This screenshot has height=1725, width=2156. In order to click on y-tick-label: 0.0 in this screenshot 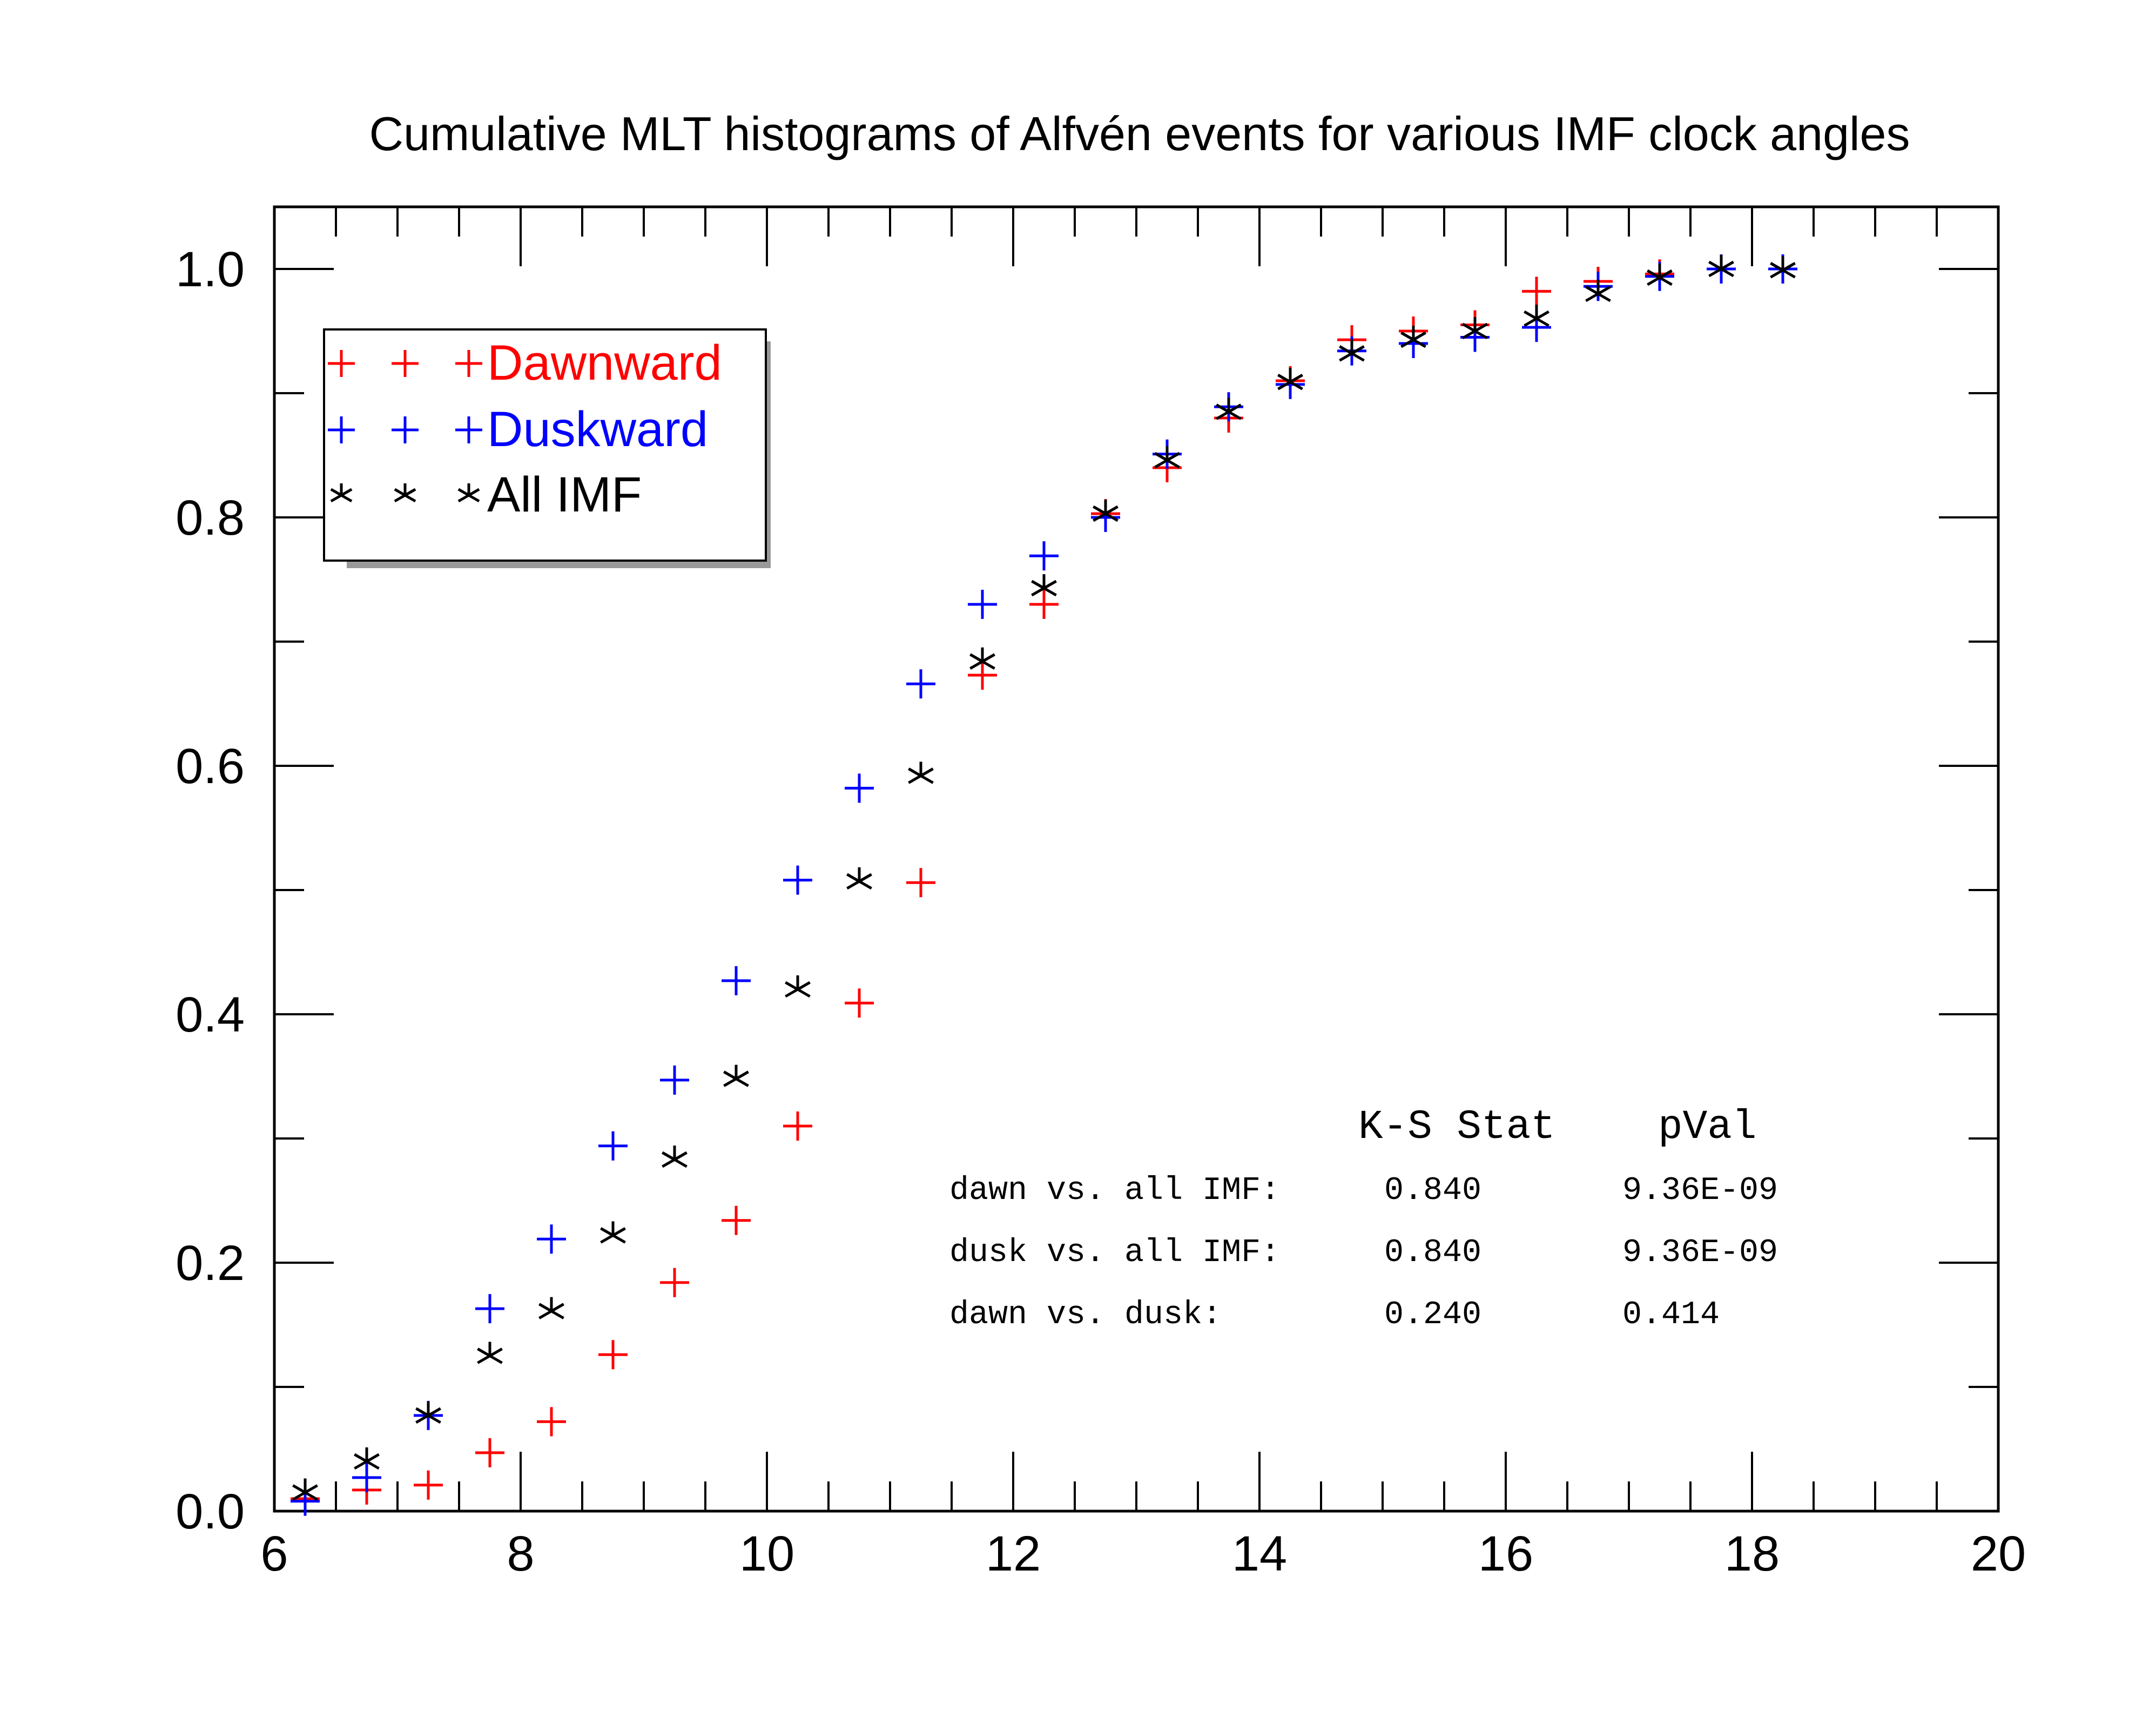, I will do `click(211, 1511)`.